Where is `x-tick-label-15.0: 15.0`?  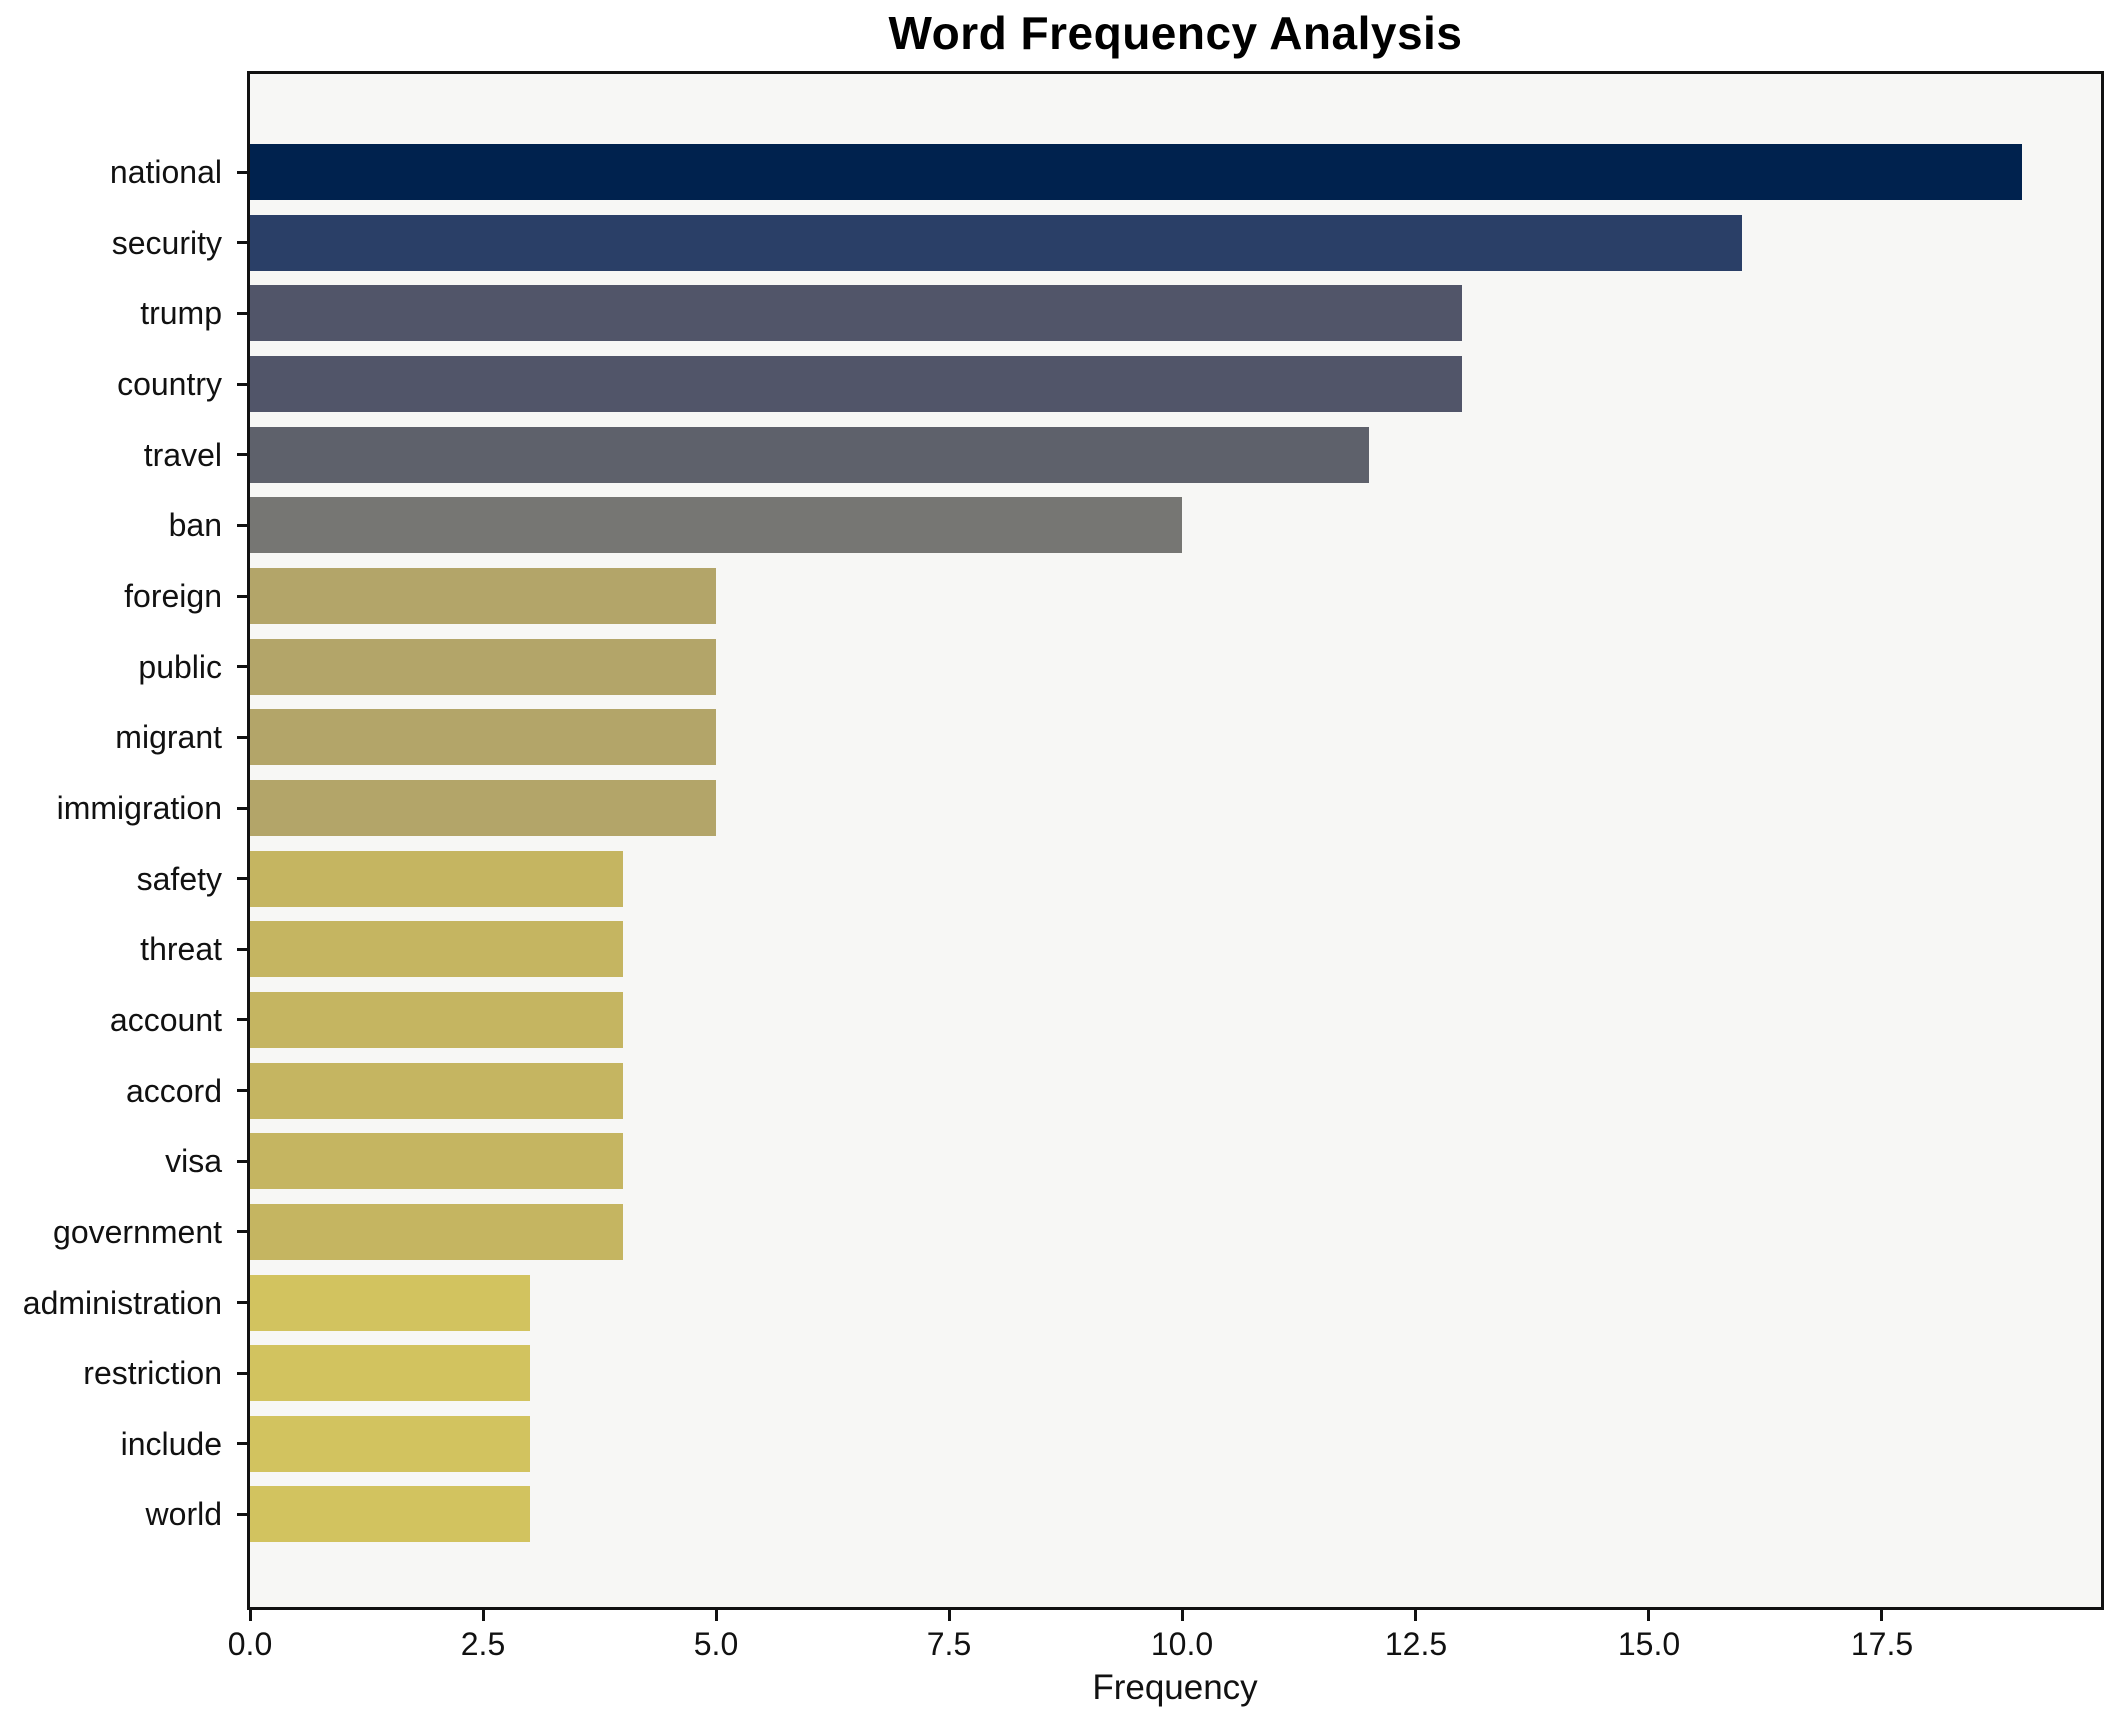 x-tick-label-15.0: 15.0 is located at coordinates (1649, 1644).